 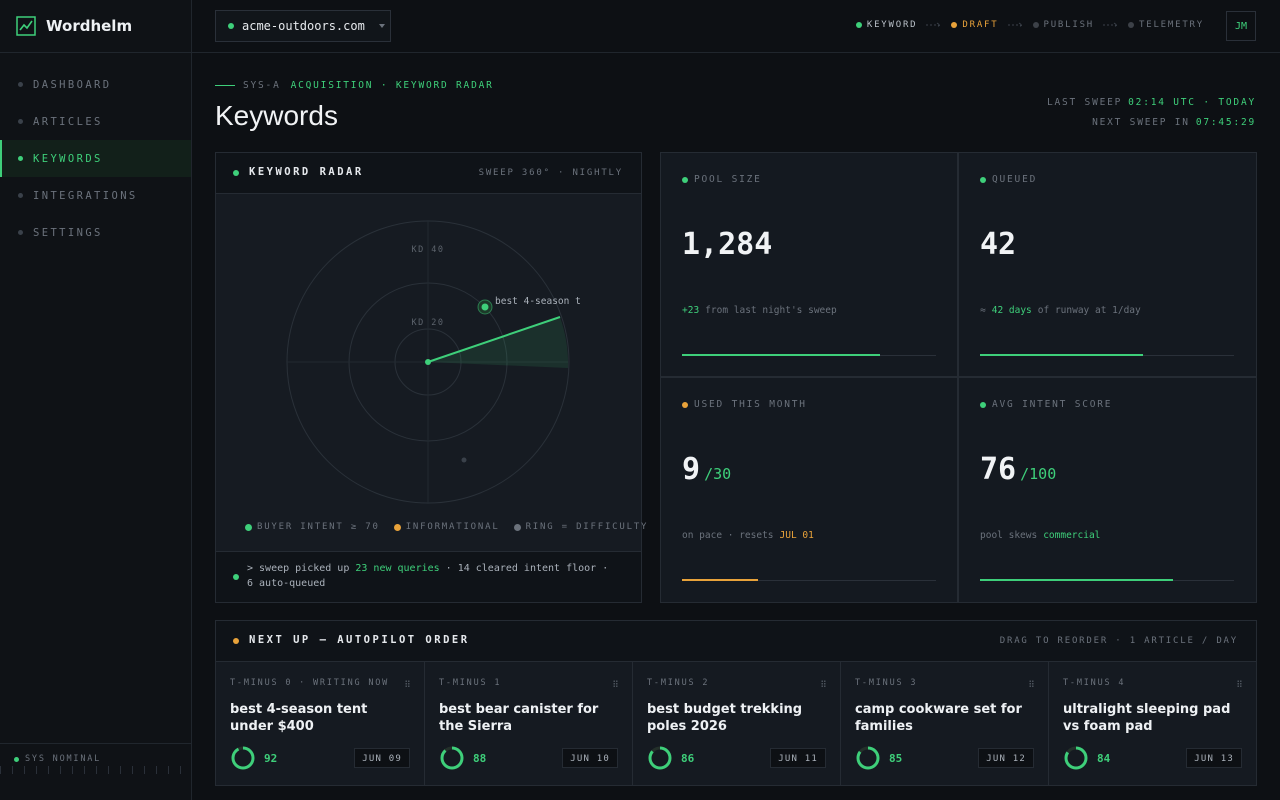 I want to click on date-chip: JUN 11, so click(x=798, y=758).